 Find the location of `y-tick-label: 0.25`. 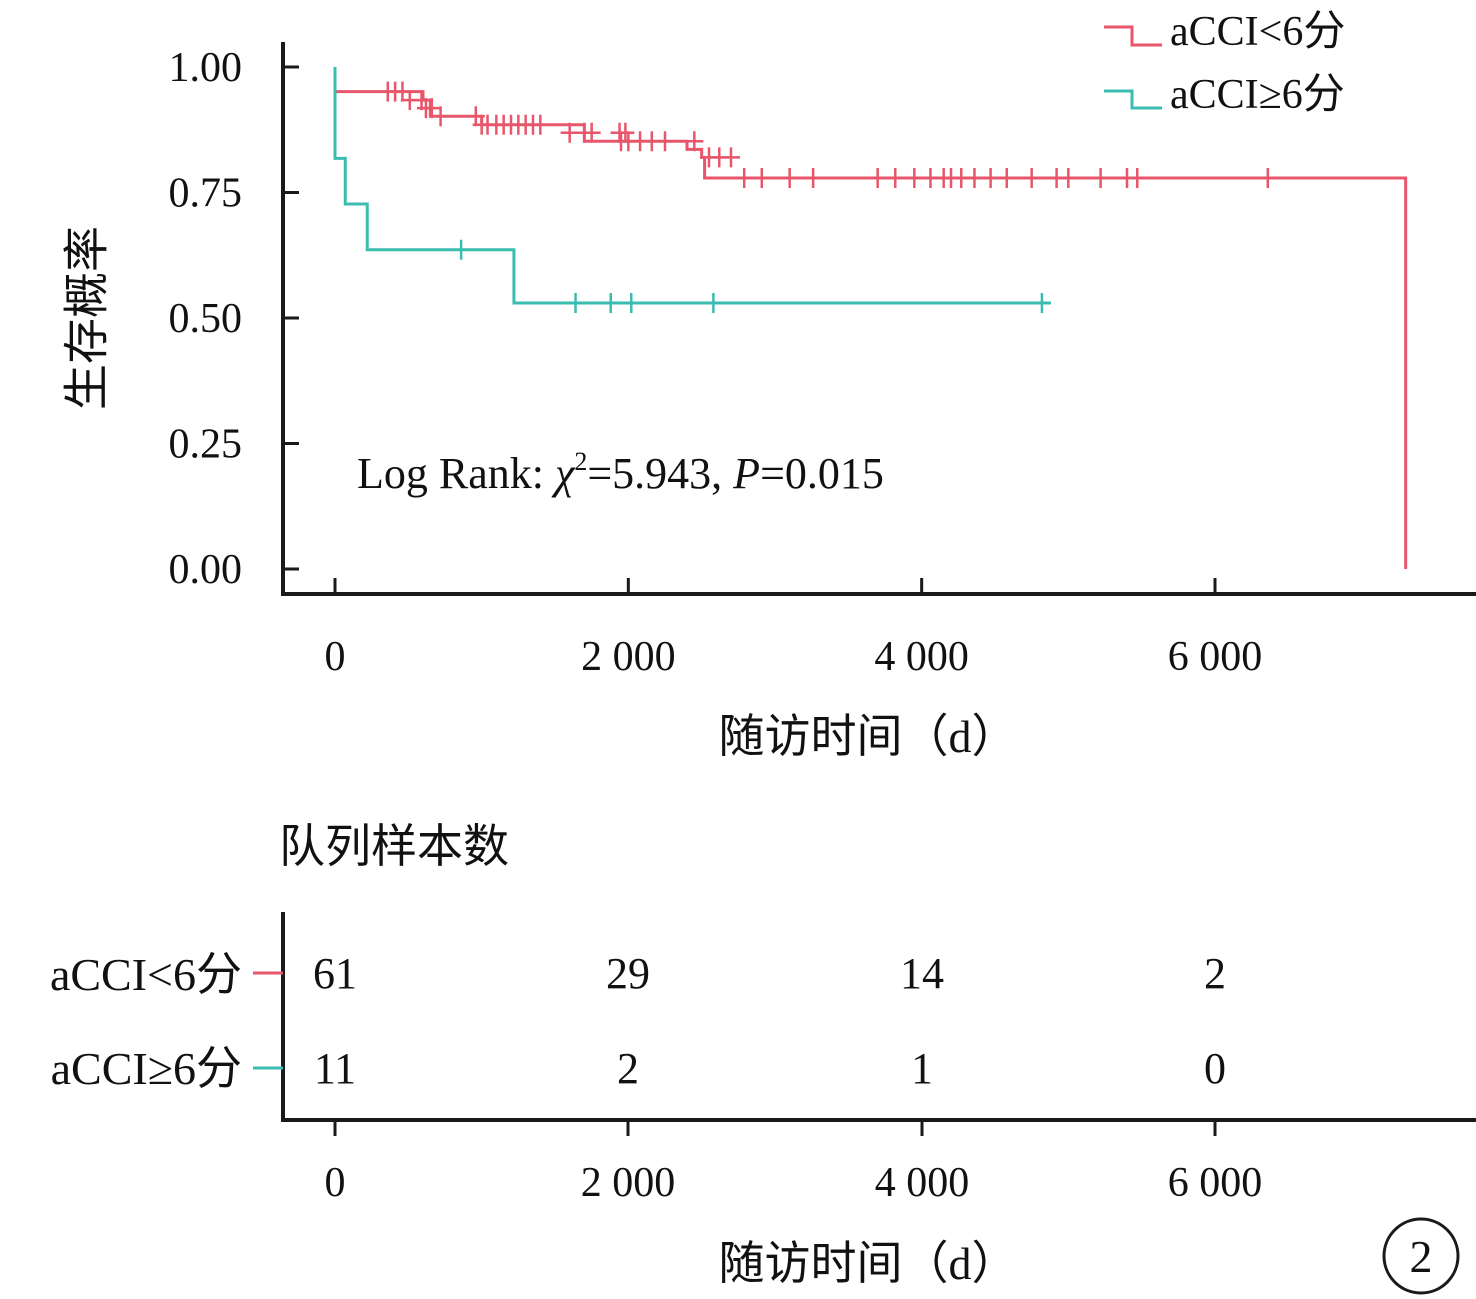

y-tick-label: 0.25 is located at coordinates (206, 445).